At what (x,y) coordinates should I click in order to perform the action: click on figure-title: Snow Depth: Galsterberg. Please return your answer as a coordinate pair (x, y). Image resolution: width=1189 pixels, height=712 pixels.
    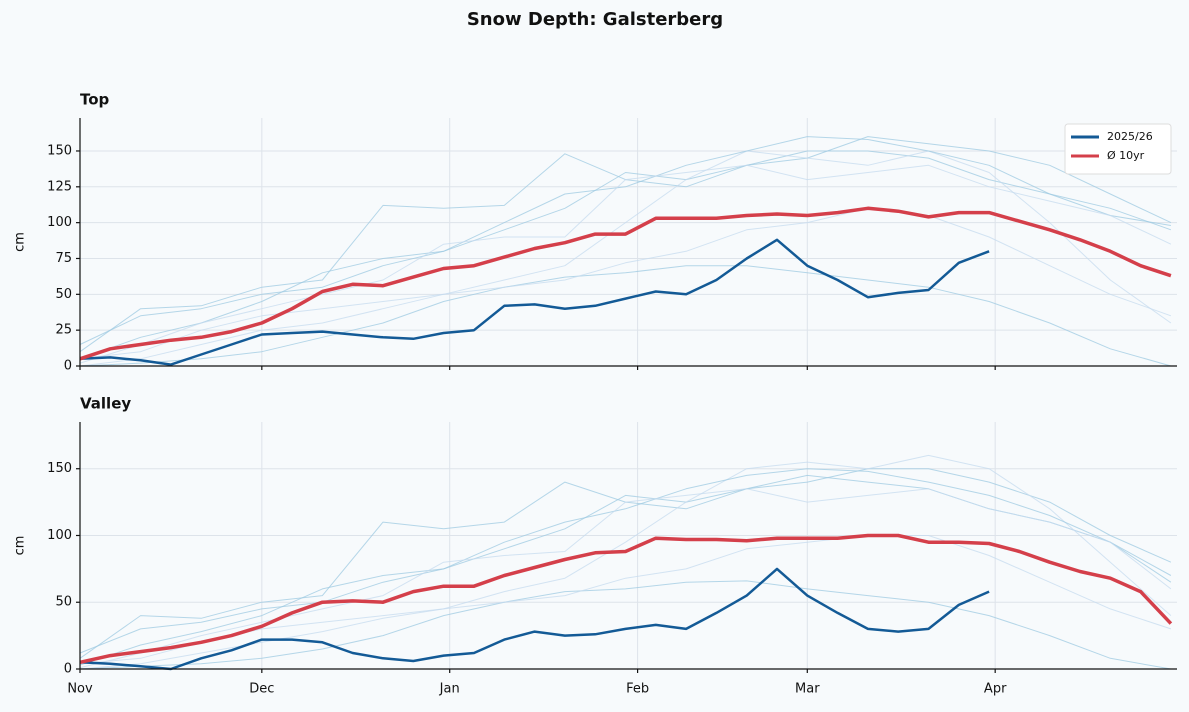
    Looking at the image, I should click on (595, 19).